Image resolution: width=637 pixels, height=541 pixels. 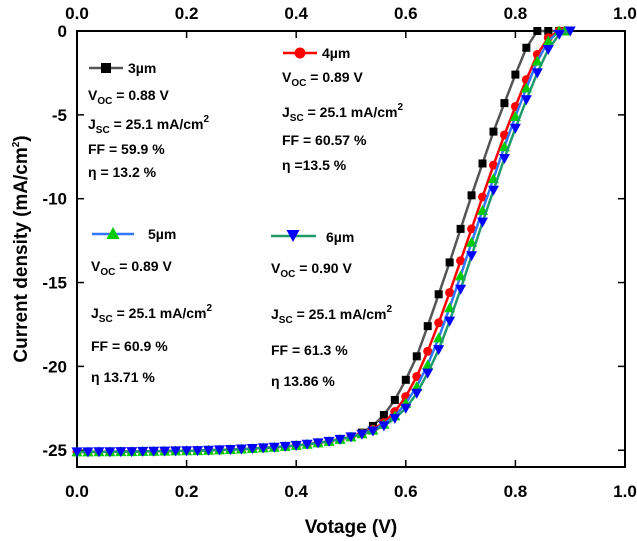 I want to click on x-tick-label-bottom: 1.0, so click(x=625, y=491).